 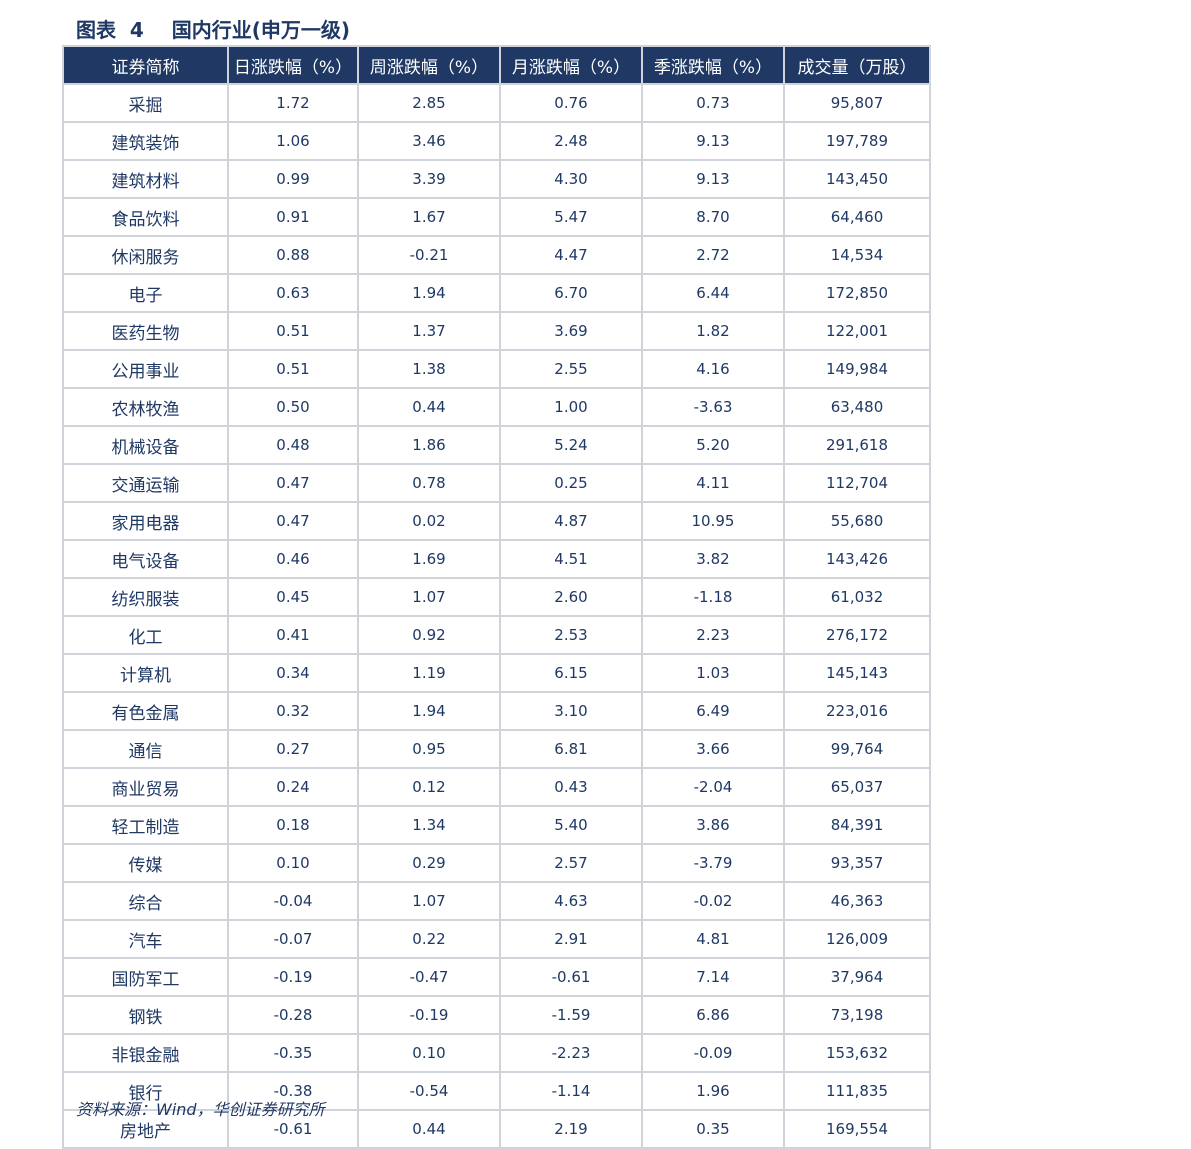 I want to click on cell-quarterly: -2.04, so click(x=713, y=787).